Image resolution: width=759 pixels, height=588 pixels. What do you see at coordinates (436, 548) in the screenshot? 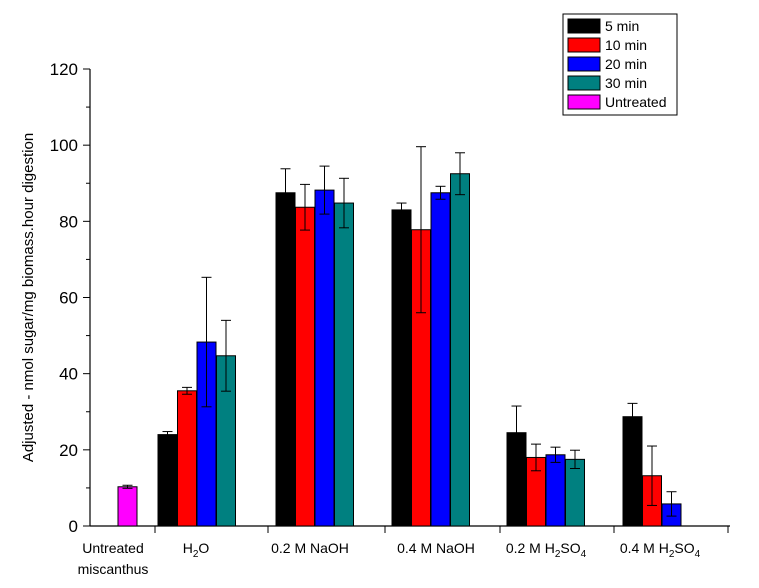
I see `x-tick-label: 0.4 M NaOH` at bounding box center [436, 548].